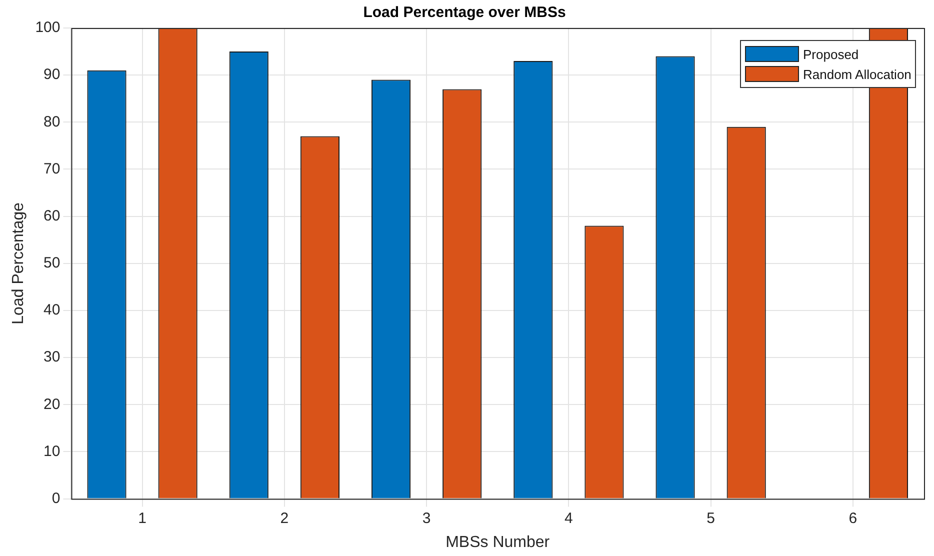 The image size is (934, 556). Describe the element at coordinates (52, 310) in the screenshot. I see `y-tick-label: 40` at that location.